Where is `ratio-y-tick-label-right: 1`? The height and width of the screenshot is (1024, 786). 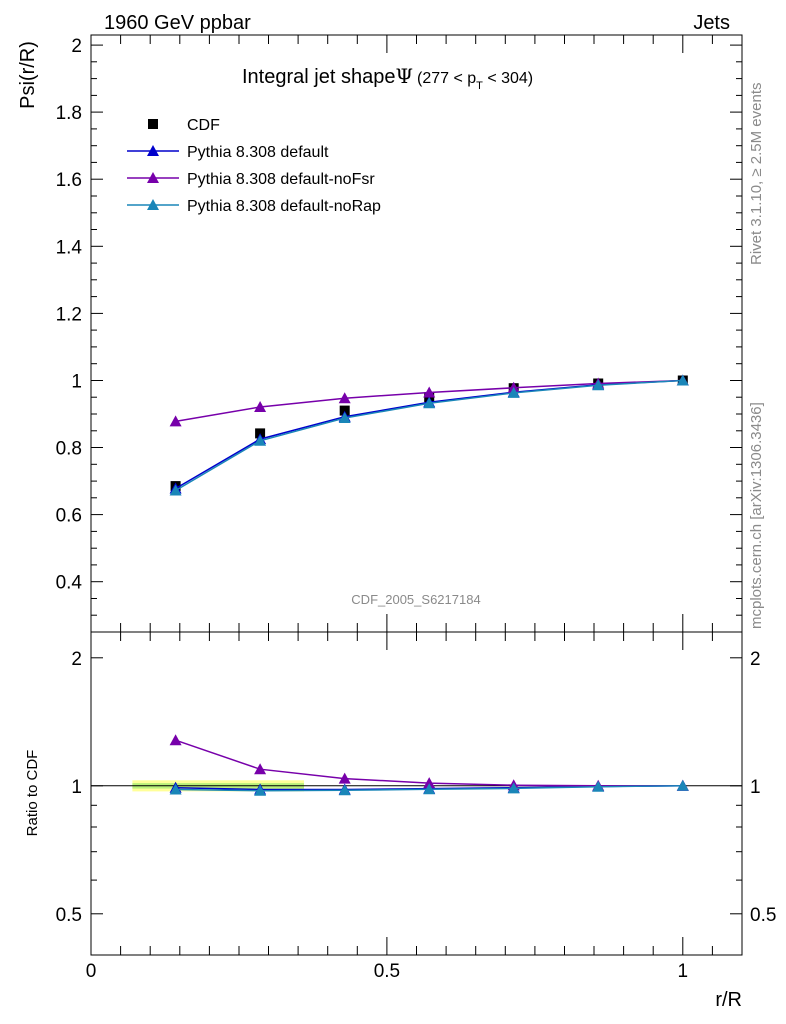
ratio-y-tick-label-right: 1 is located at coordinates (755, 787).